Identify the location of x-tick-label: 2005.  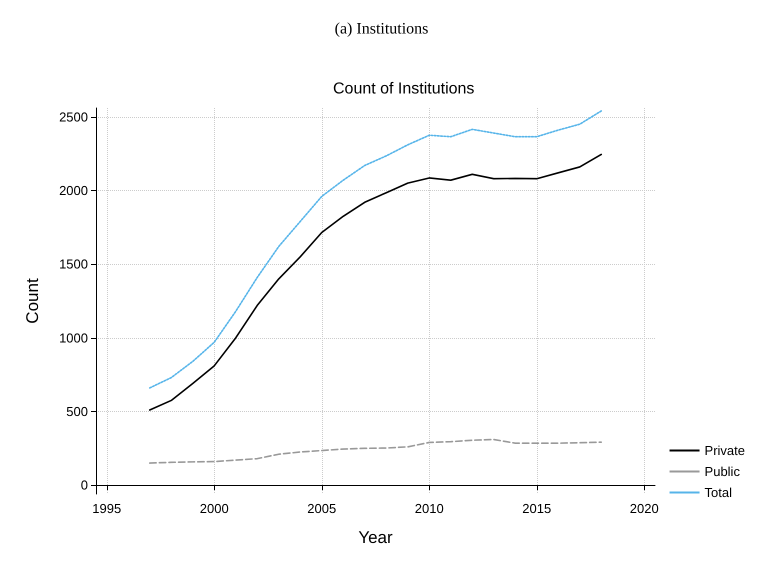
(321, 508).